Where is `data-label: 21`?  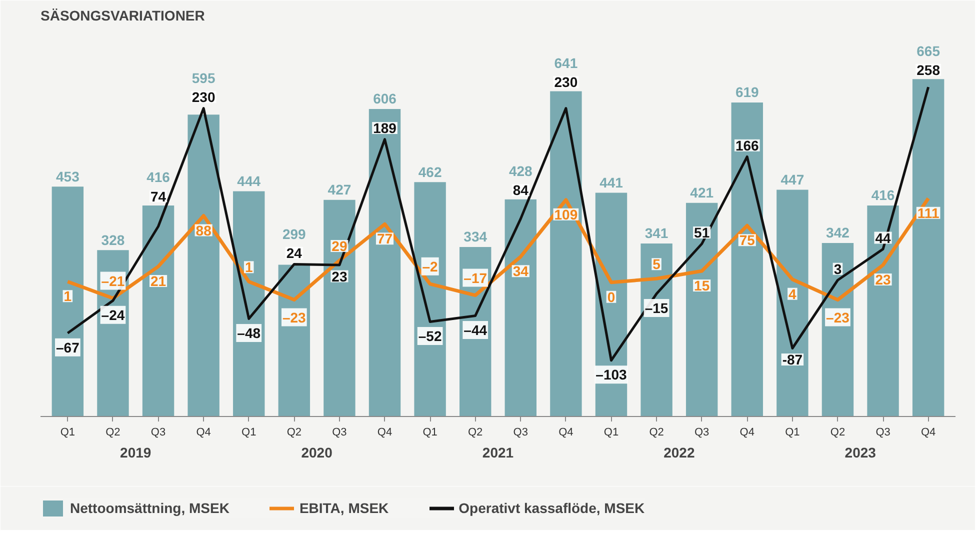 data-label: 21 is located at coordinates (158, 280).